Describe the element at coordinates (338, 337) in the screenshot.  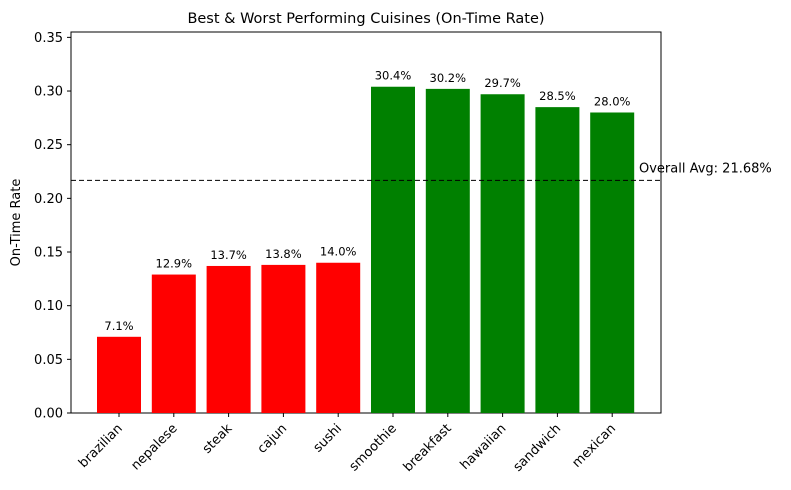
I see `bar-sushi` at that location.